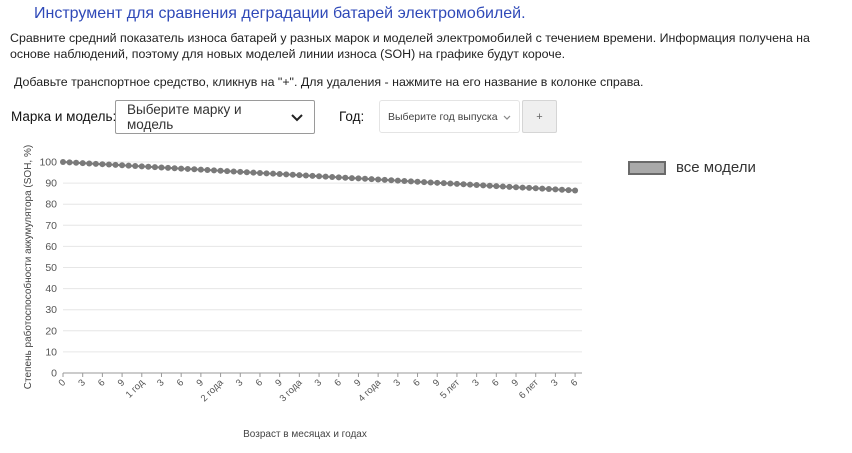 The width and height of the screenshot is (852, 453). Describe the element at coordinates (136, 389) in the screenshot. I see `x-tick-label: 1 год` at that location.